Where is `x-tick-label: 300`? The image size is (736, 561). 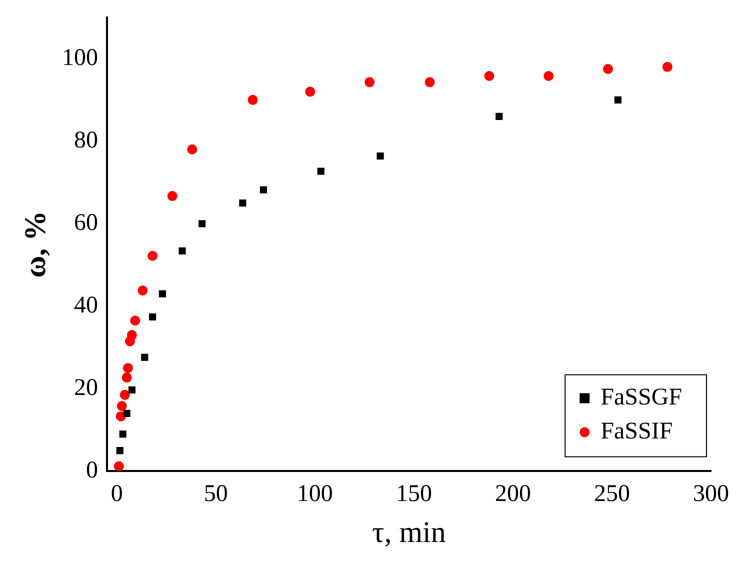
x-tick-label: 300 is located at coordinates (711, 493).